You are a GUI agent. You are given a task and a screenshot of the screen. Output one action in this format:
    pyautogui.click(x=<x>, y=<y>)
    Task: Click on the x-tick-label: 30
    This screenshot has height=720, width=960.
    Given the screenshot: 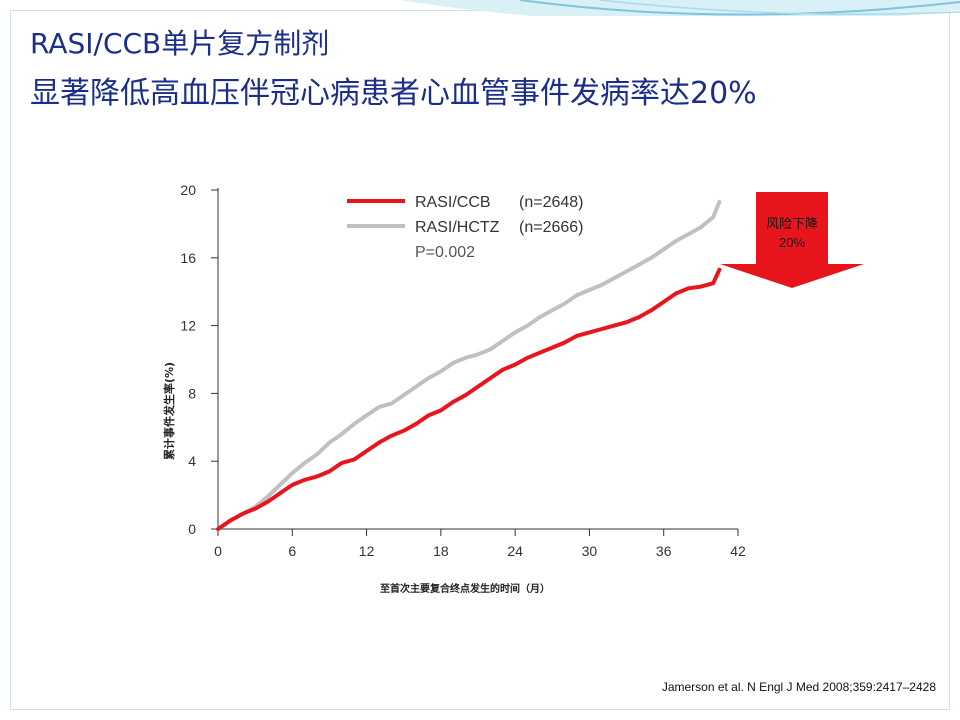 What is the action you would take?
    pyautogui.click(x=590, y=551)
    